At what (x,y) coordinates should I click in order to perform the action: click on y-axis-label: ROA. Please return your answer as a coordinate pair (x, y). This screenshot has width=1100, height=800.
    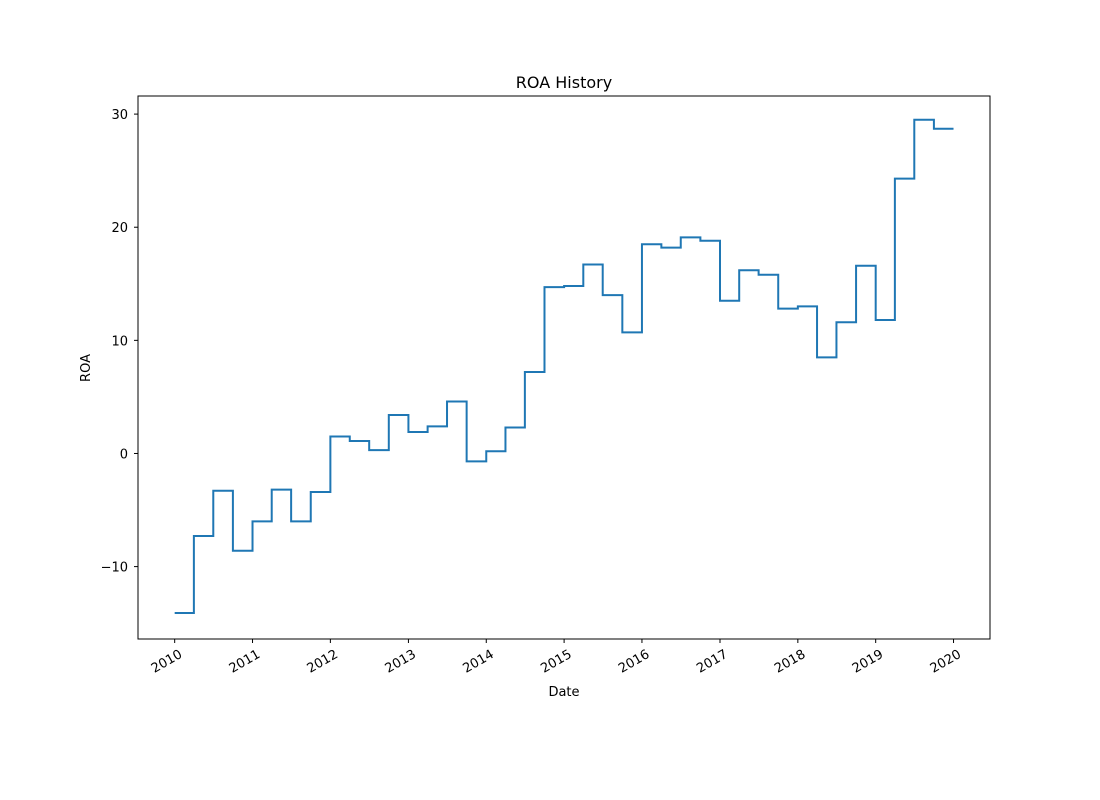
    Looking at the image, I should click on (86, 368).